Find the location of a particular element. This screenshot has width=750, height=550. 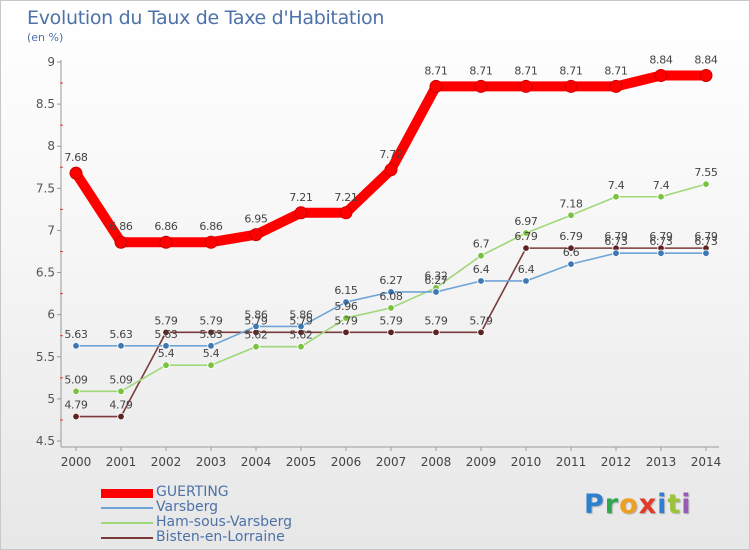

legend-item: GUERTING is located at coordinates (231, 492).